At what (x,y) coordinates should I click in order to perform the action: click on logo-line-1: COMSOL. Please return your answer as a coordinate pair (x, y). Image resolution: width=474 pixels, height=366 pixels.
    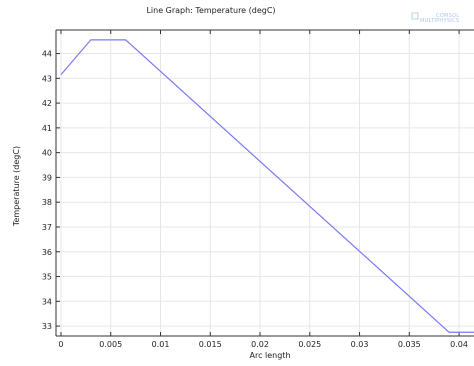
    Looking at the image, I should click on (447, 16).